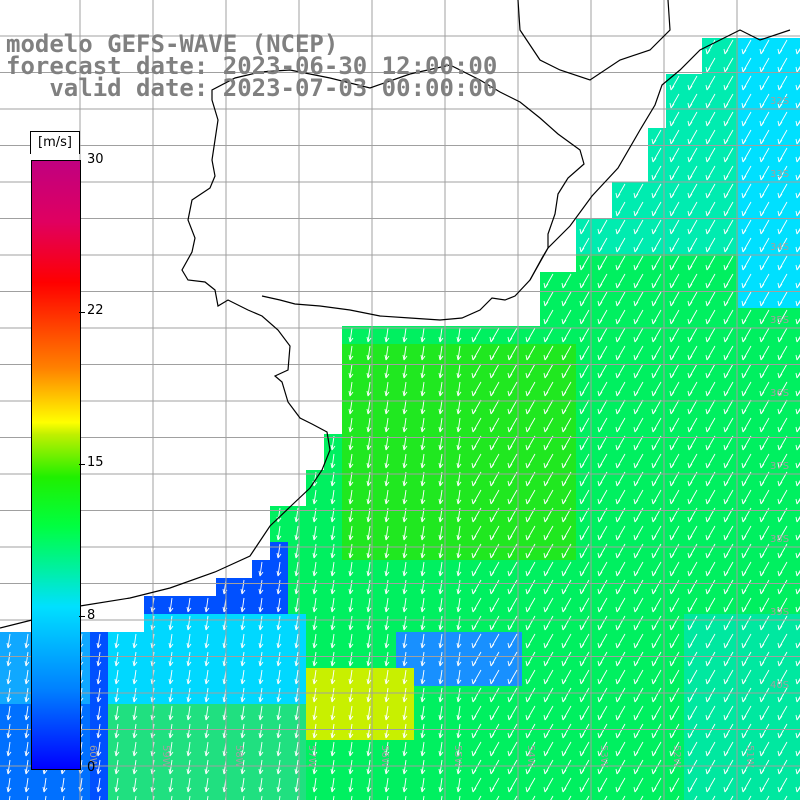  Describe the element at coordinates (238, 756) in the screenshot. I see `lon-label: 58W` at that location.